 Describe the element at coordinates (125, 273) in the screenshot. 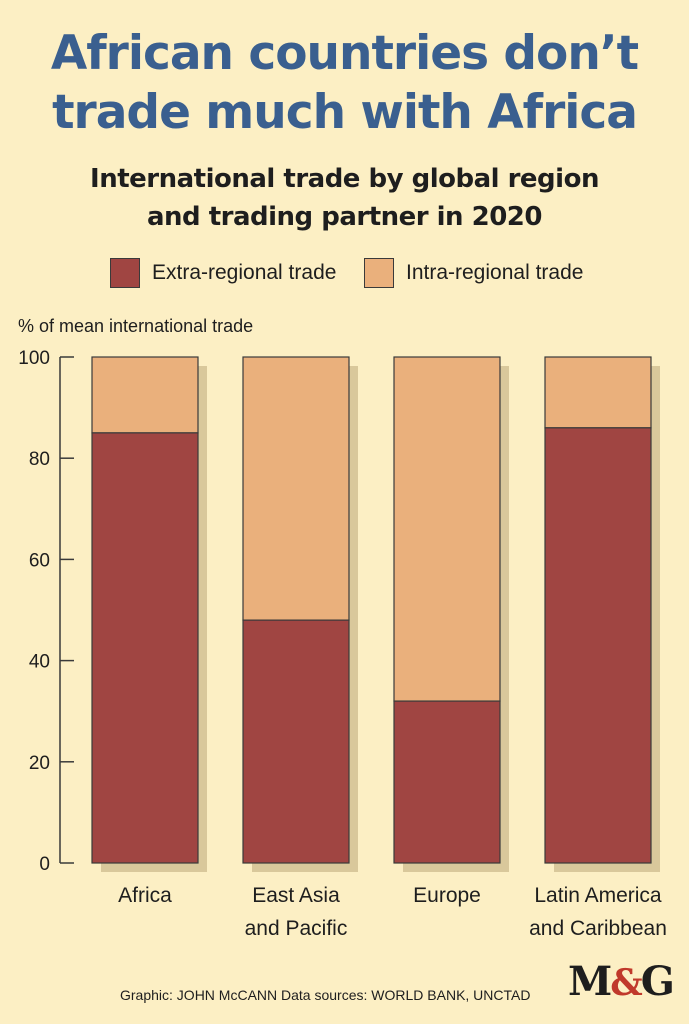

I see `legend-swatch-extra` at that location.